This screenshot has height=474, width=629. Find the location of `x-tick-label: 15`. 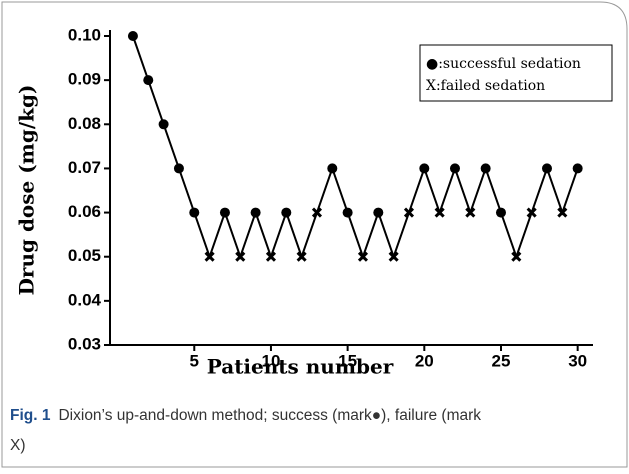

x-tick-label: 15 is located at coordinates (347, 360).